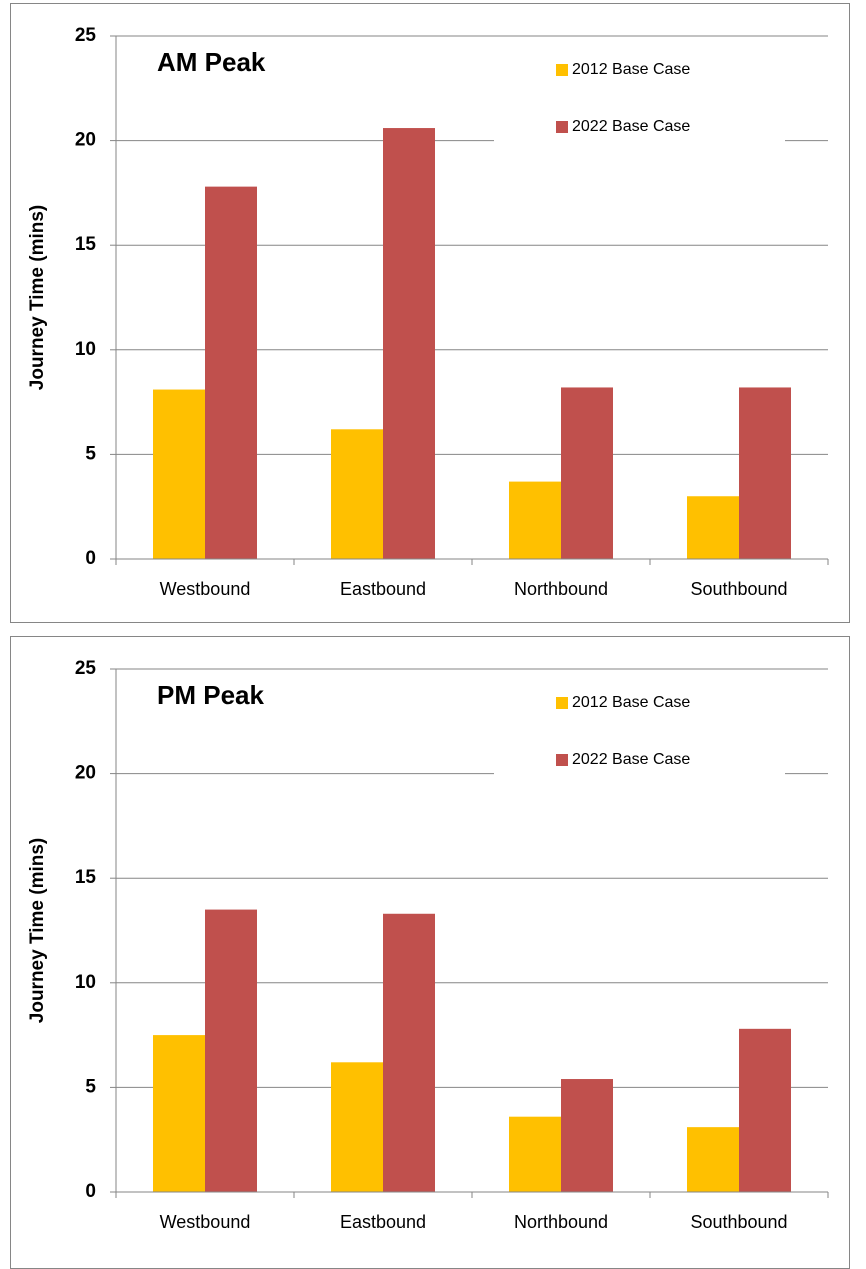 The height and width of the screenshot is (1269, 866). Describe the element at coordinates (211, 62) in the screenshot. I see `chart-title: AM Peak` at that location.